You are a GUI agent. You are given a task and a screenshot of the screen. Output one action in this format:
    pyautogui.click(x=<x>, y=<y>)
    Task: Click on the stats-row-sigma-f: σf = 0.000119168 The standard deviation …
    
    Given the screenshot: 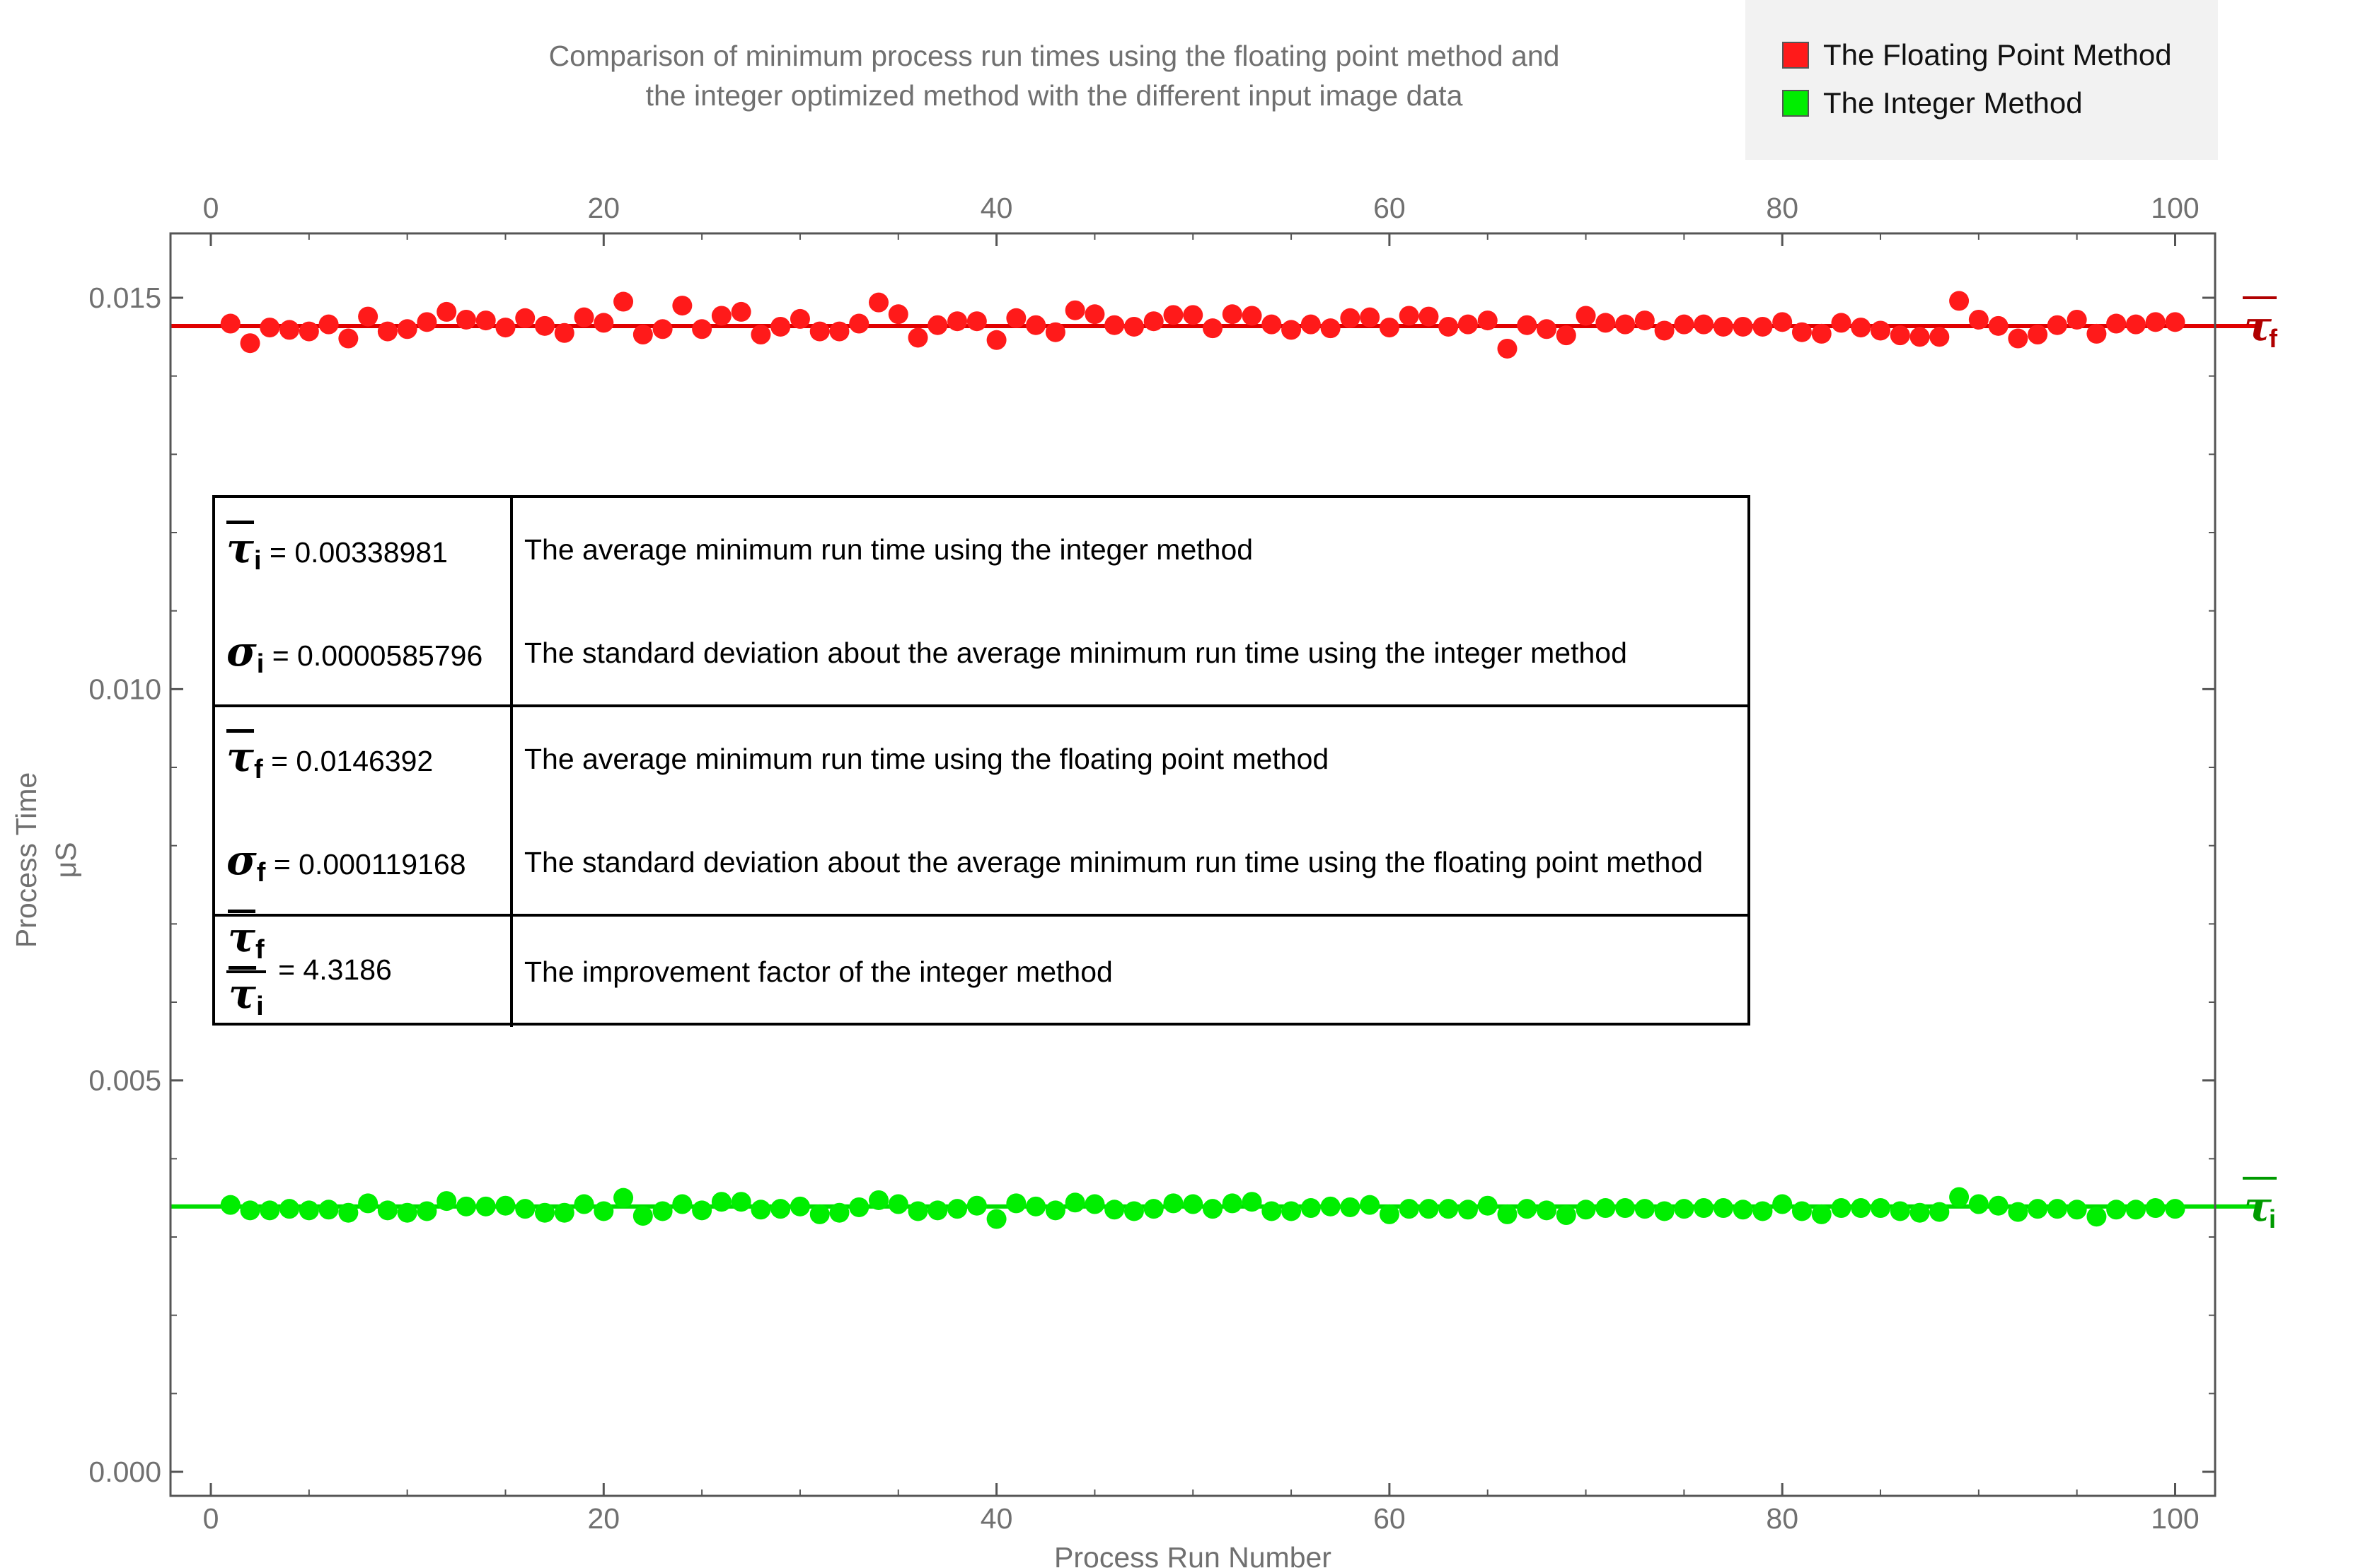 What is the action you would take?
    pyautogui.click(x=981, y=863)
    